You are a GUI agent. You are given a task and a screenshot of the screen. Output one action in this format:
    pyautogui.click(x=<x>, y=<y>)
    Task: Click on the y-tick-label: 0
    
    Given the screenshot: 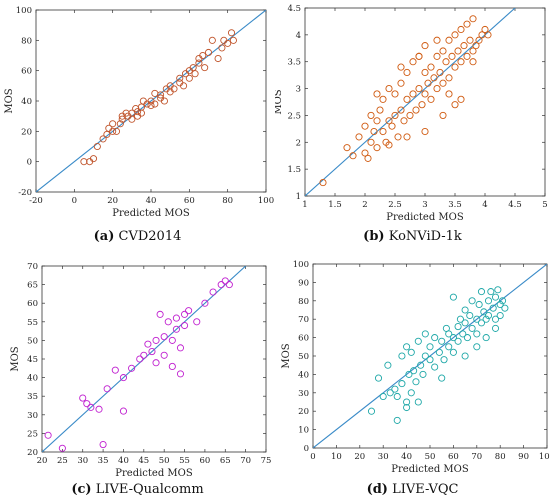 What is the action you would take?
    pyautogui.click(x=29, y=163)
    